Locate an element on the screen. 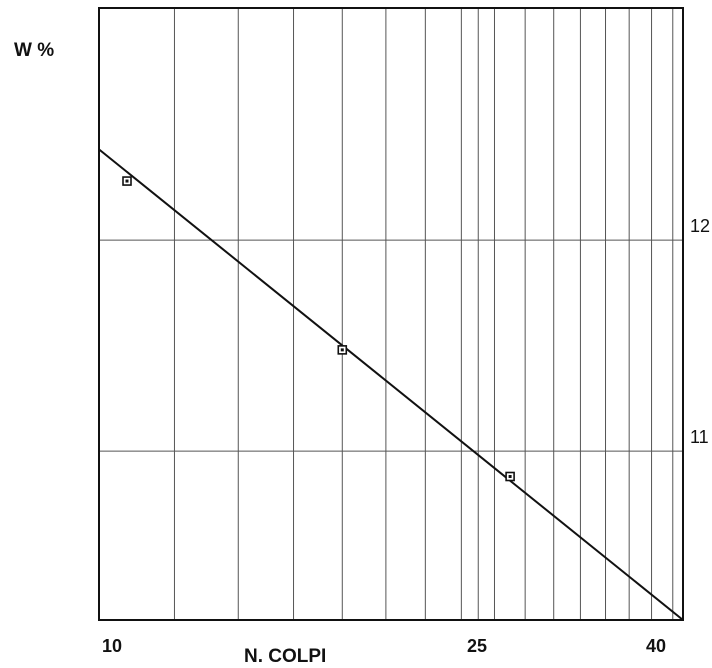 This screenshot has width=712, height=668. y-tick-label: 12 is located at coordinates (700, 226).